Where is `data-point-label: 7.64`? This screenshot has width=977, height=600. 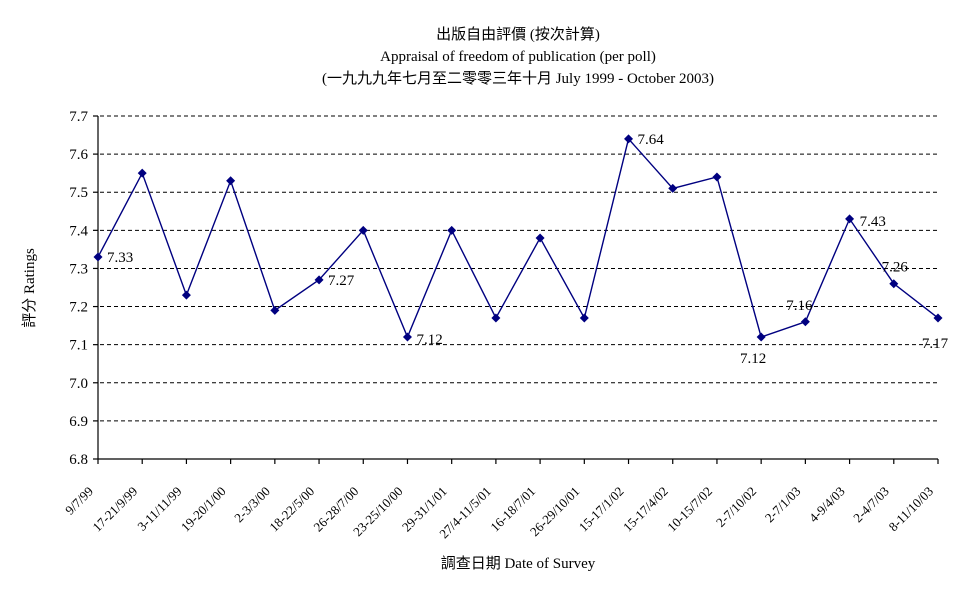 data-point-label: 7.64 is located at coordinates (651, 140).